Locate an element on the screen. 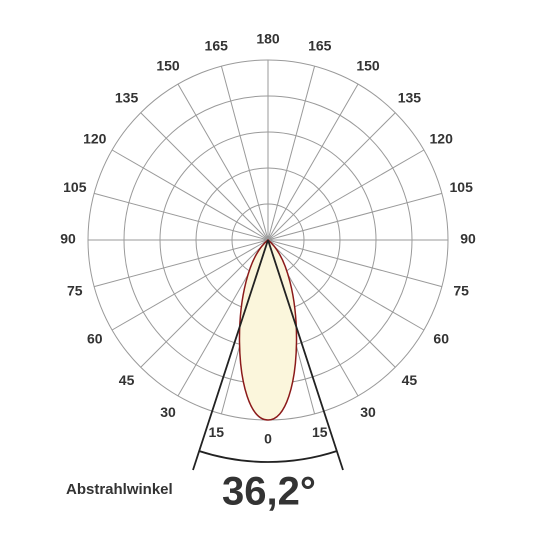  angle-label: 0 is located at coordinates (268, 439).